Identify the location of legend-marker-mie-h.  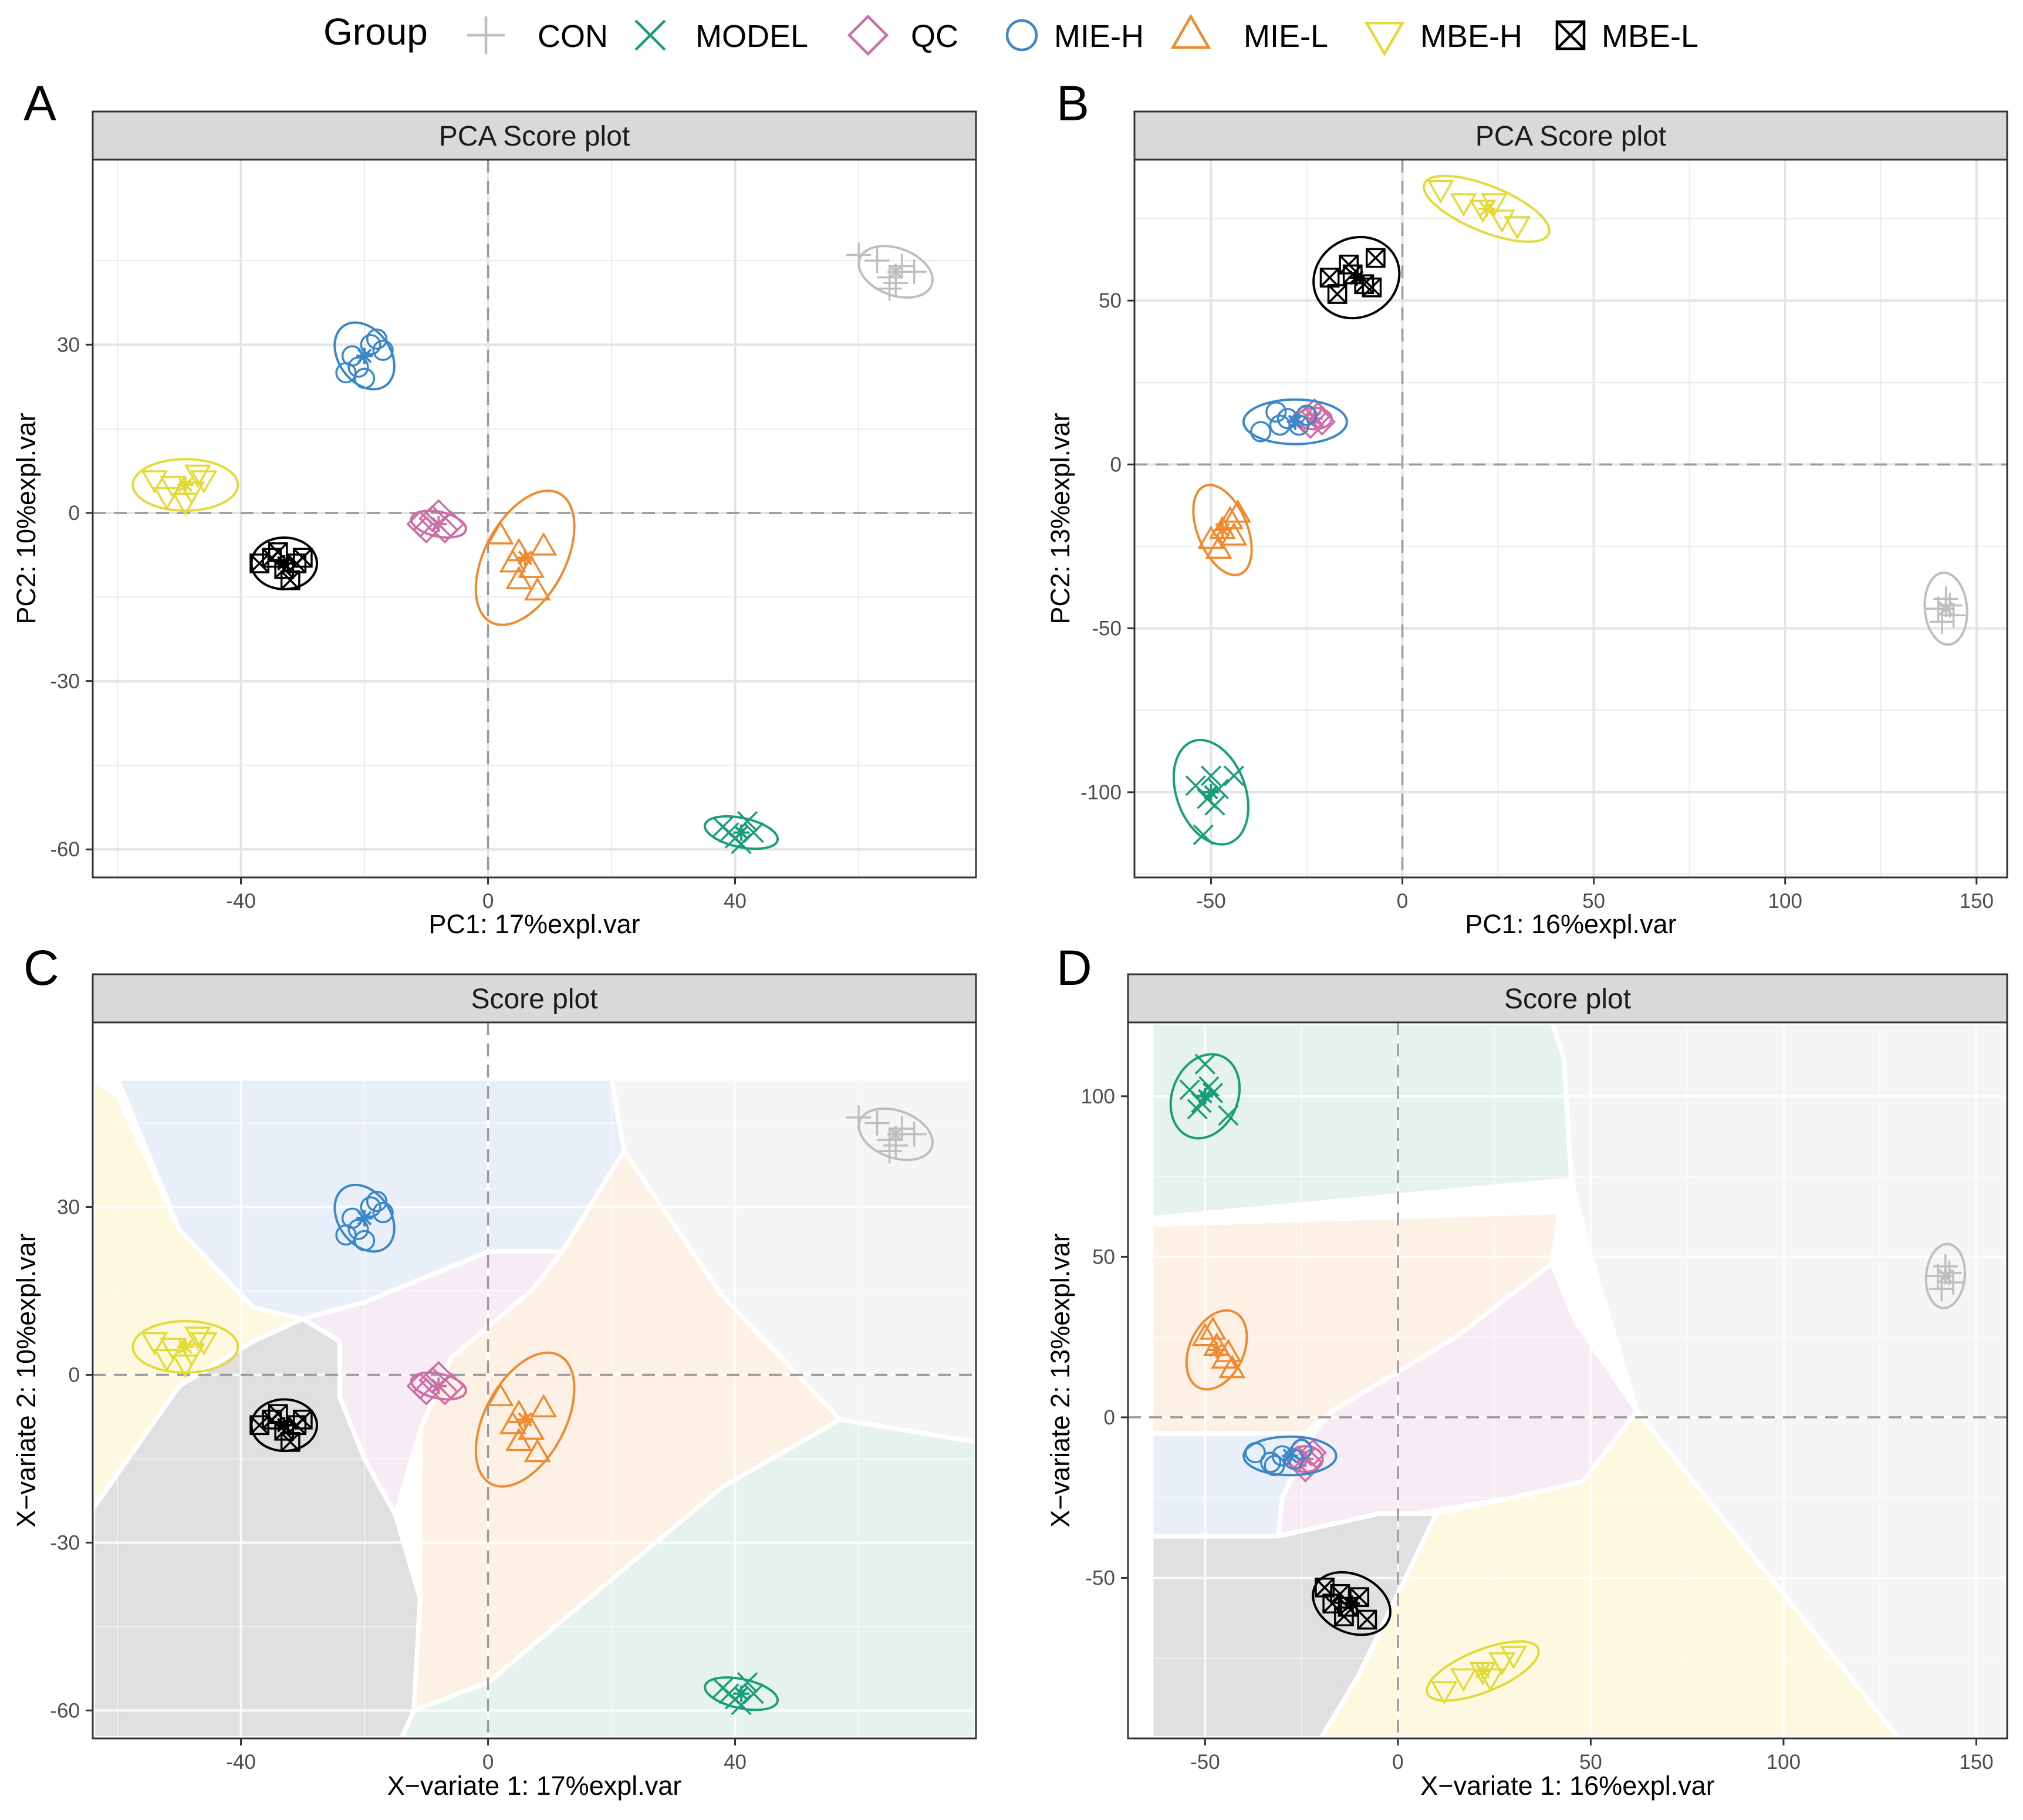
(1021, 35).